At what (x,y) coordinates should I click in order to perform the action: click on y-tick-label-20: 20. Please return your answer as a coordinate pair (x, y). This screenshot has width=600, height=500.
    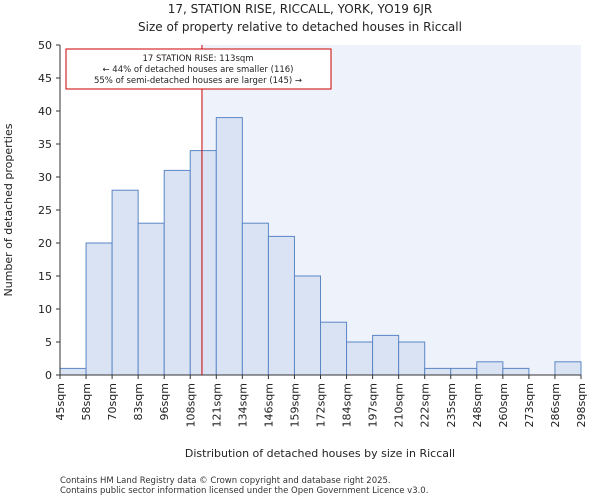
    Looking at the image, I should click on (45, 243).